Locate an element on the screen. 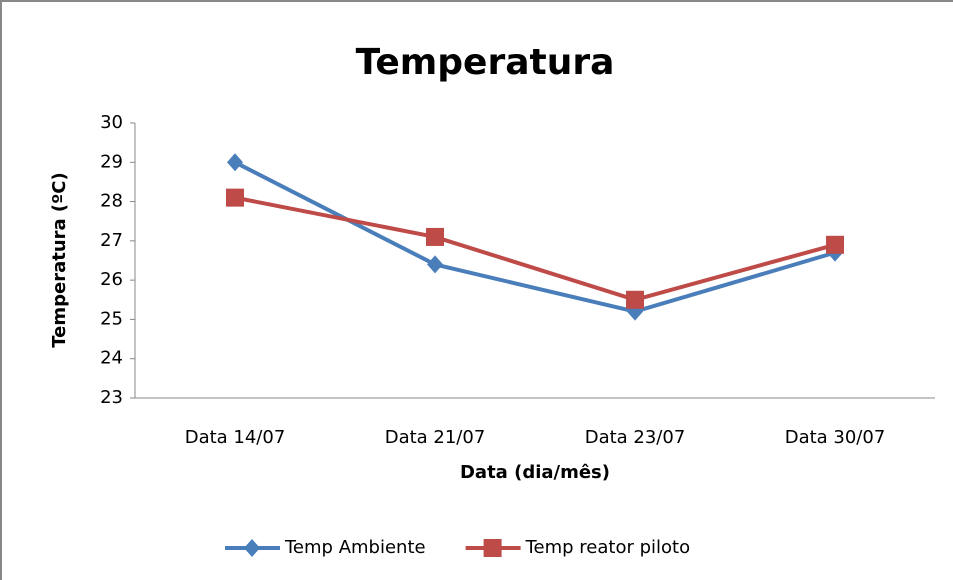 The height and width of the screenshot is (580, 953). y-tick-label: 29 is located at coordinates (111, 161).